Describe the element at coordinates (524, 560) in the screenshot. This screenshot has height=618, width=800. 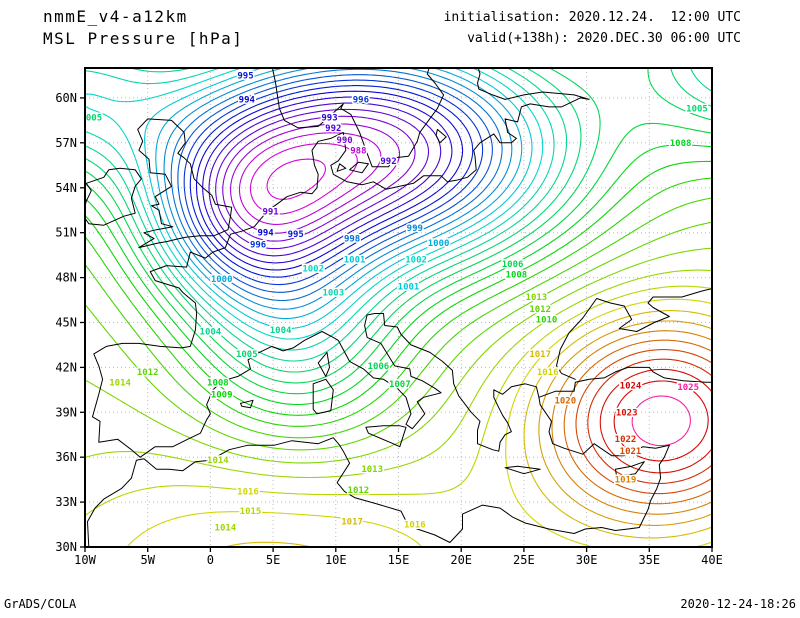
I see `lon-axis-label: 25E` at that location.